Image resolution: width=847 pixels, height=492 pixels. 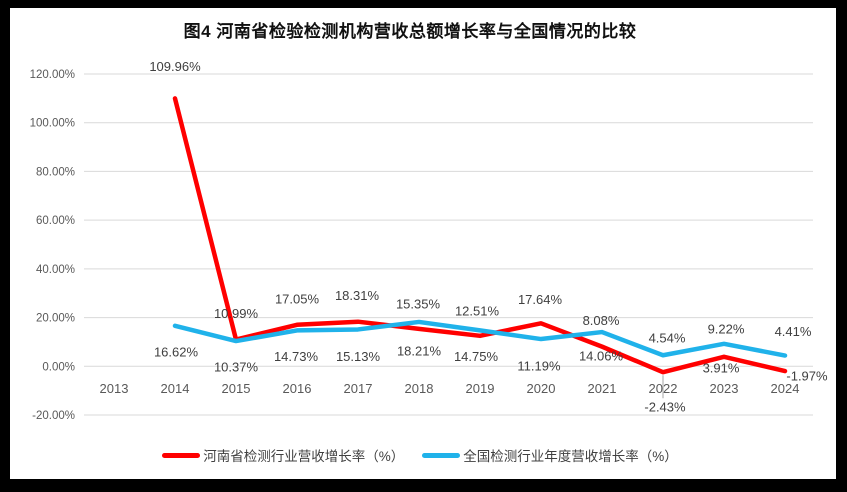 I want to click on legend-item-national: 全国检测行业年度营收增长率（%）, so click(x=550, y=455).